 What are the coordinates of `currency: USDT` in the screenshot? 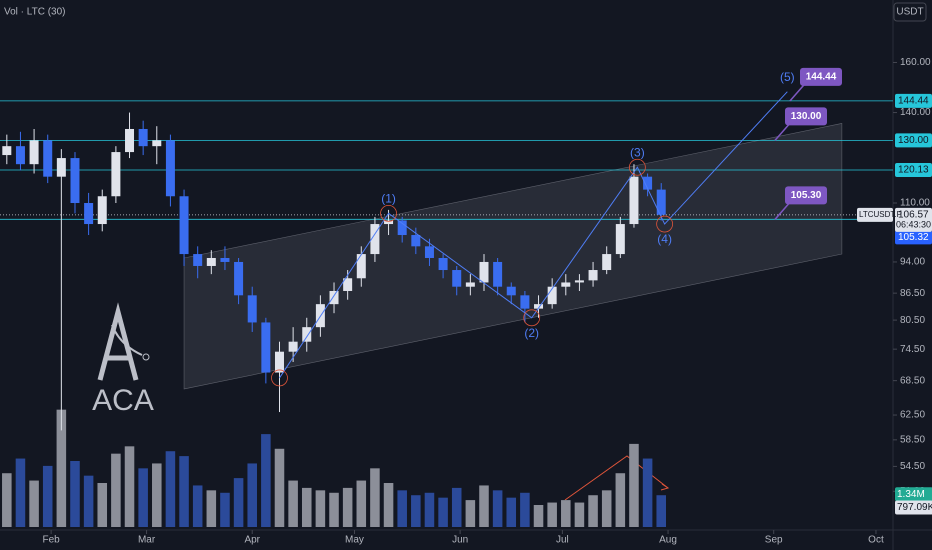 It's located at (909, 12).